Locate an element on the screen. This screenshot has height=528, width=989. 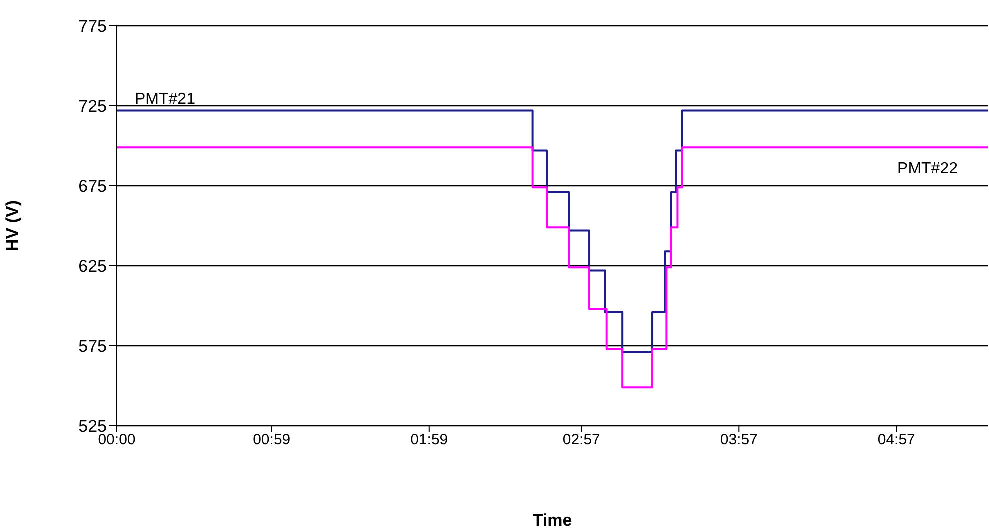
y-tick-label: 775 is located at coordinates (92, 26).